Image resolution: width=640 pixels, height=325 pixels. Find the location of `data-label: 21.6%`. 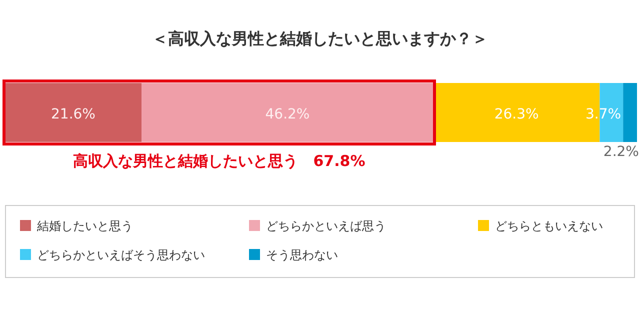

data-label: 21.6% is located at coordinates (73, 114).